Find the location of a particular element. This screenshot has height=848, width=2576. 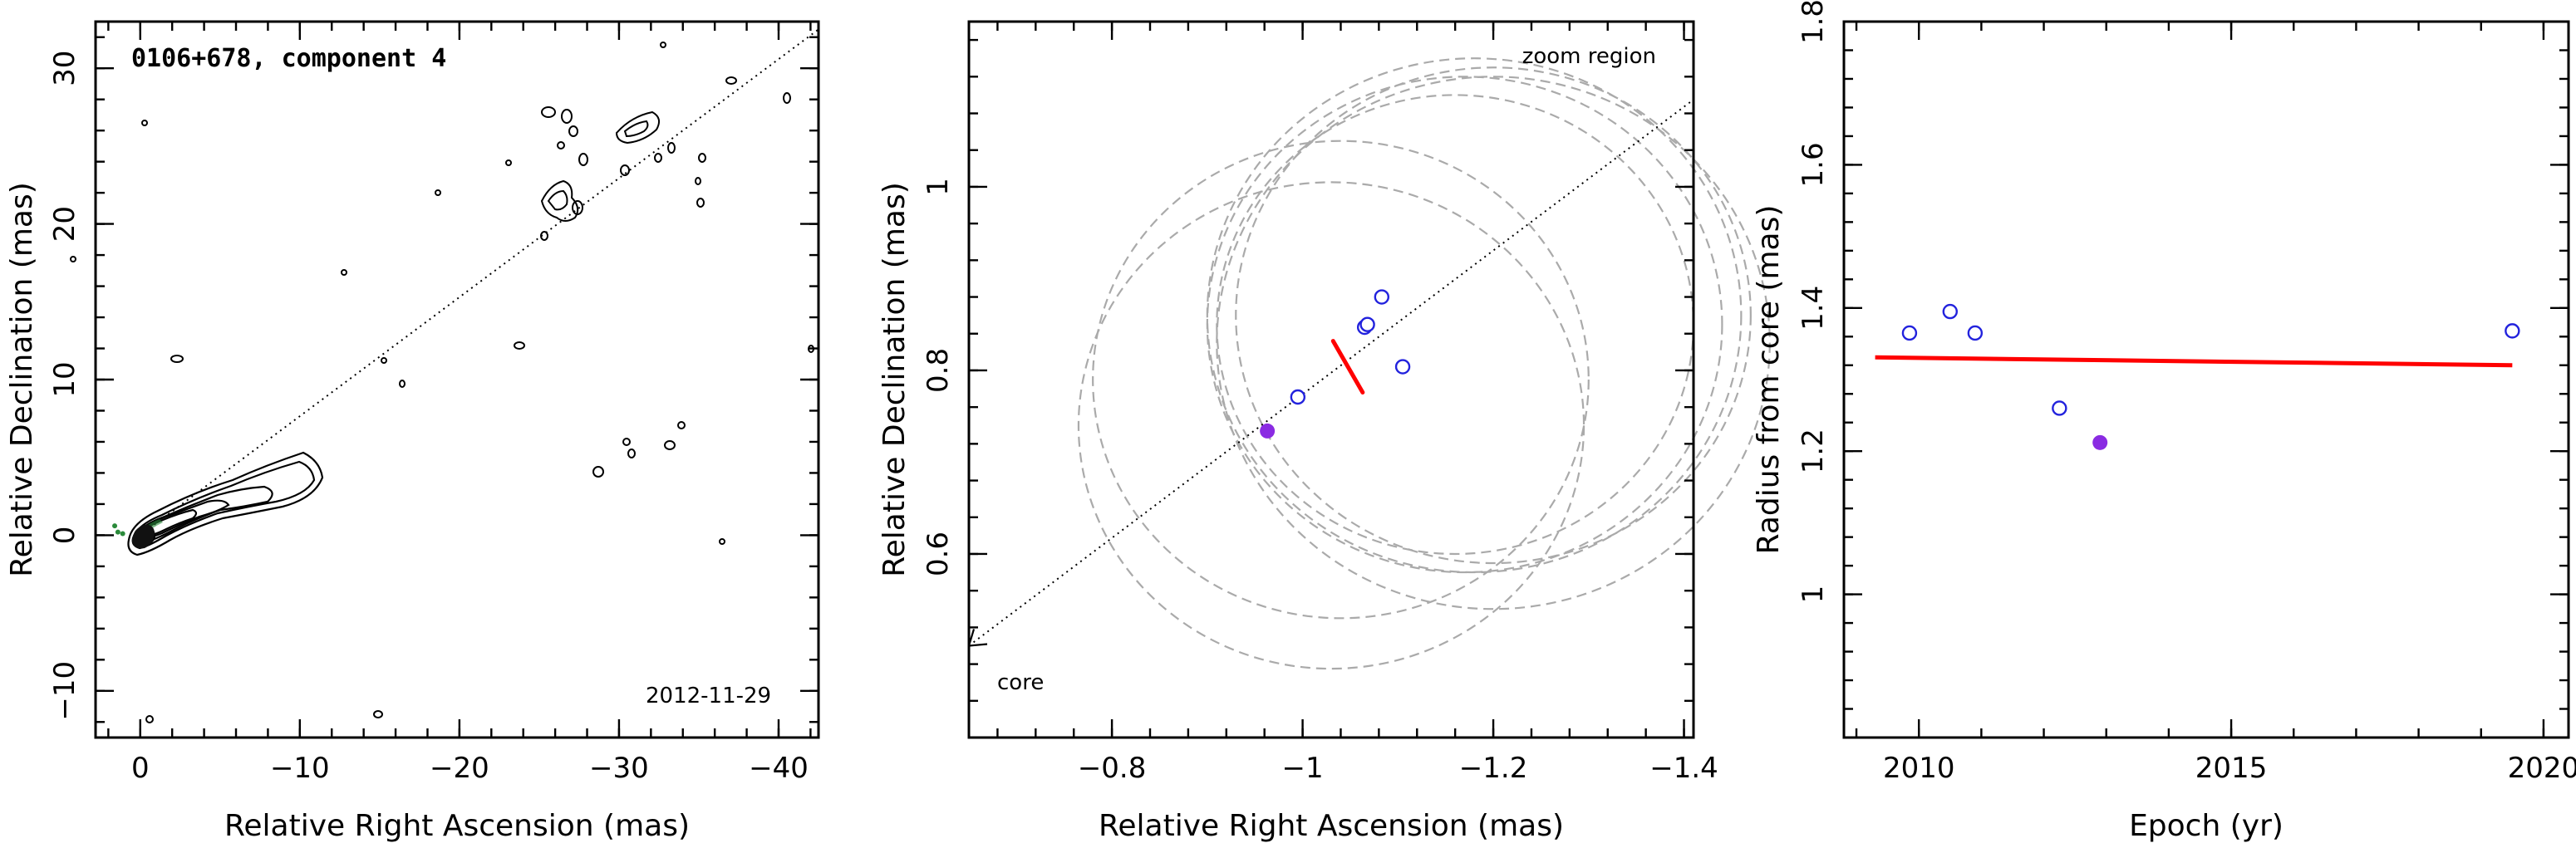

x-axis-label: Epoch (yr) is located at coordinates (2206, 826).